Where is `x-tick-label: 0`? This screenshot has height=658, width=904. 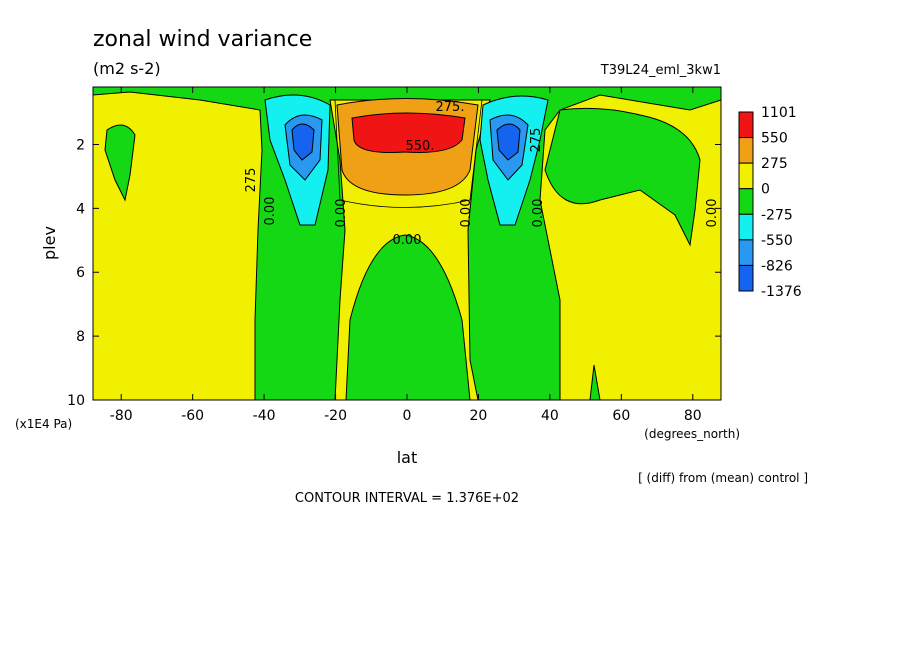
x-tick-label: 0 is located at coordinates (407, 416).